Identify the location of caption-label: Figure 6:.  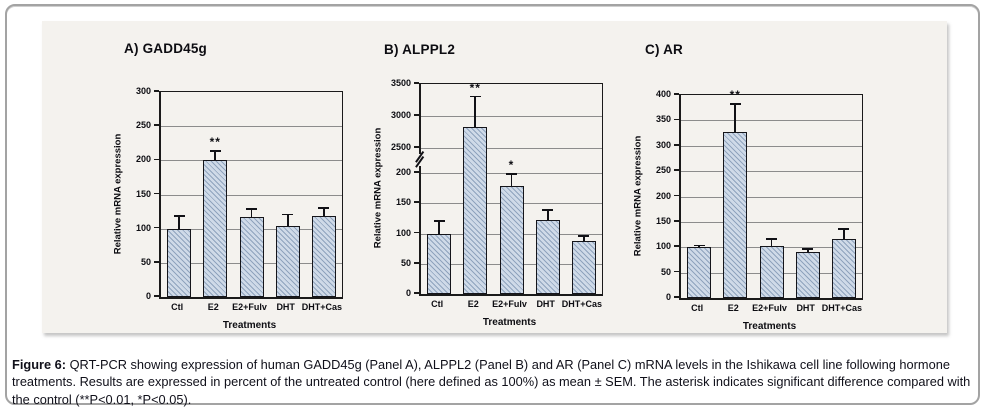
(39, 364).